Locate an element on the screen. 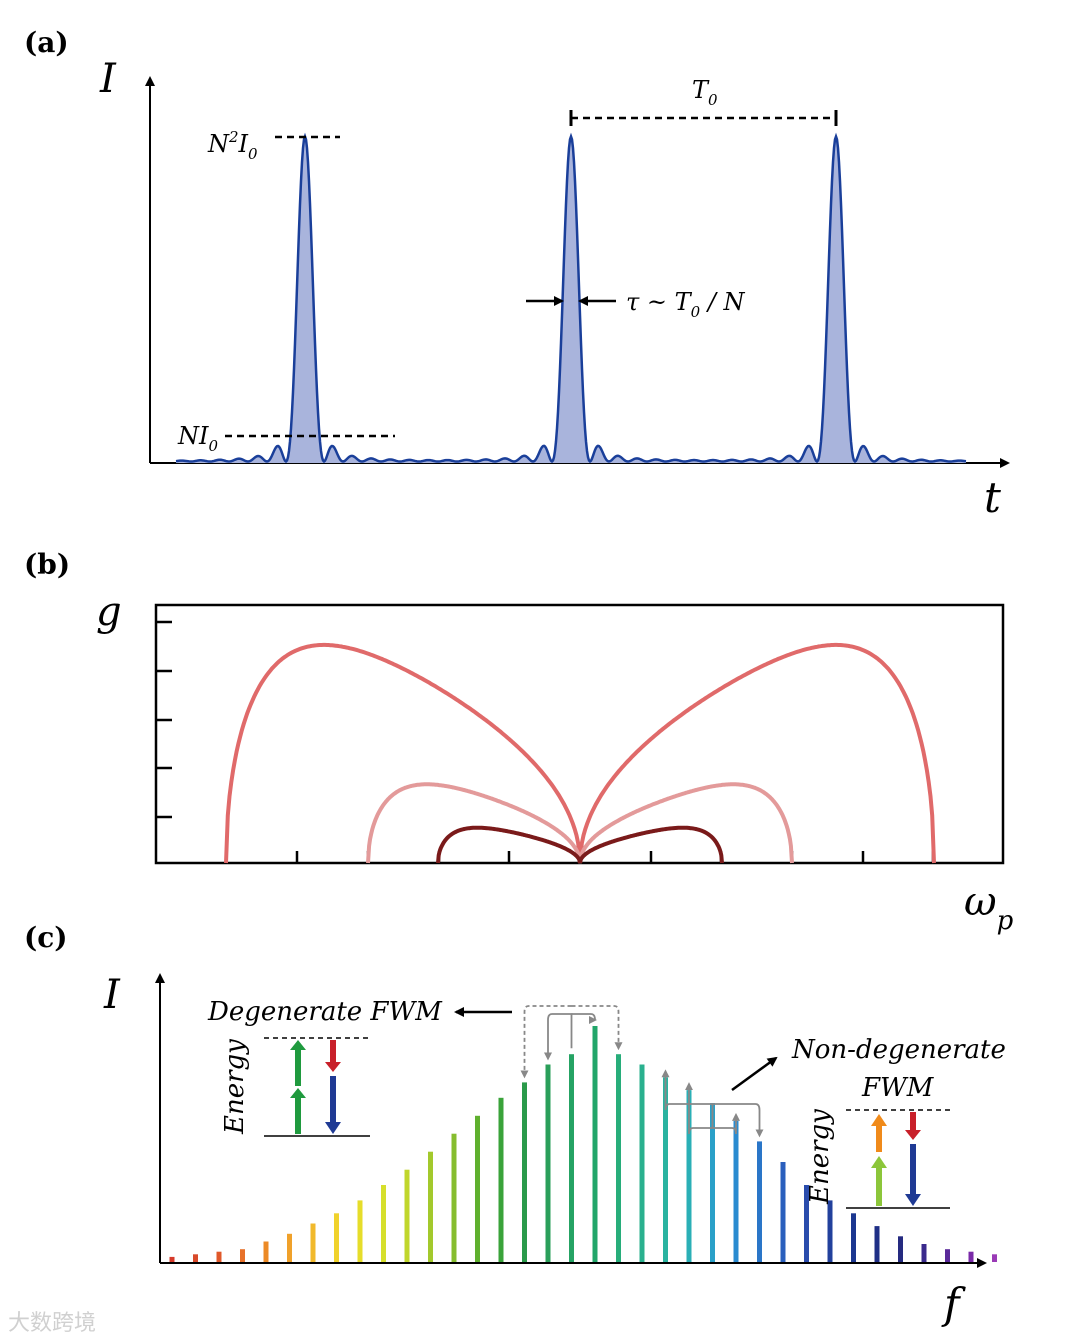 The image size is (1080, 1339). period-label: T0 is located at coordinates (705, 92).